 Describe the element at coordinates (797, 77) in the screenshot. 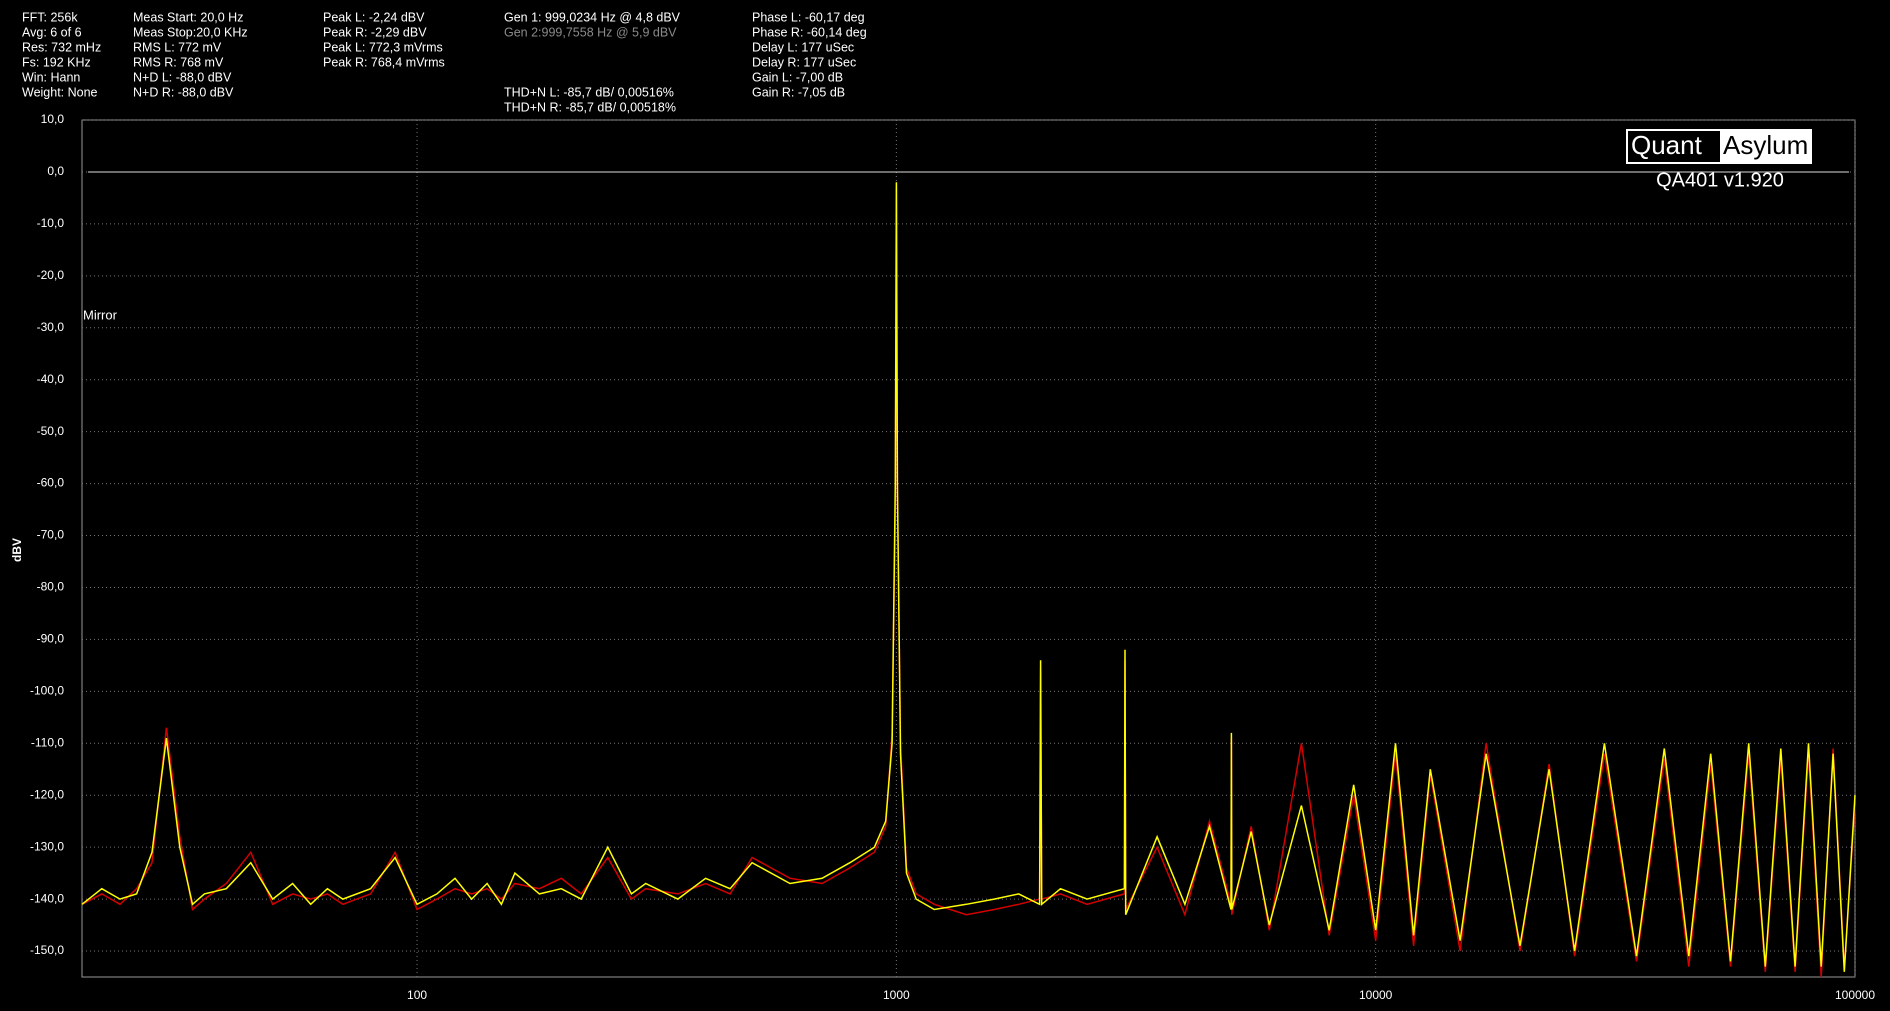

I see `stat: Gain L: -7,00 dB` at that location.